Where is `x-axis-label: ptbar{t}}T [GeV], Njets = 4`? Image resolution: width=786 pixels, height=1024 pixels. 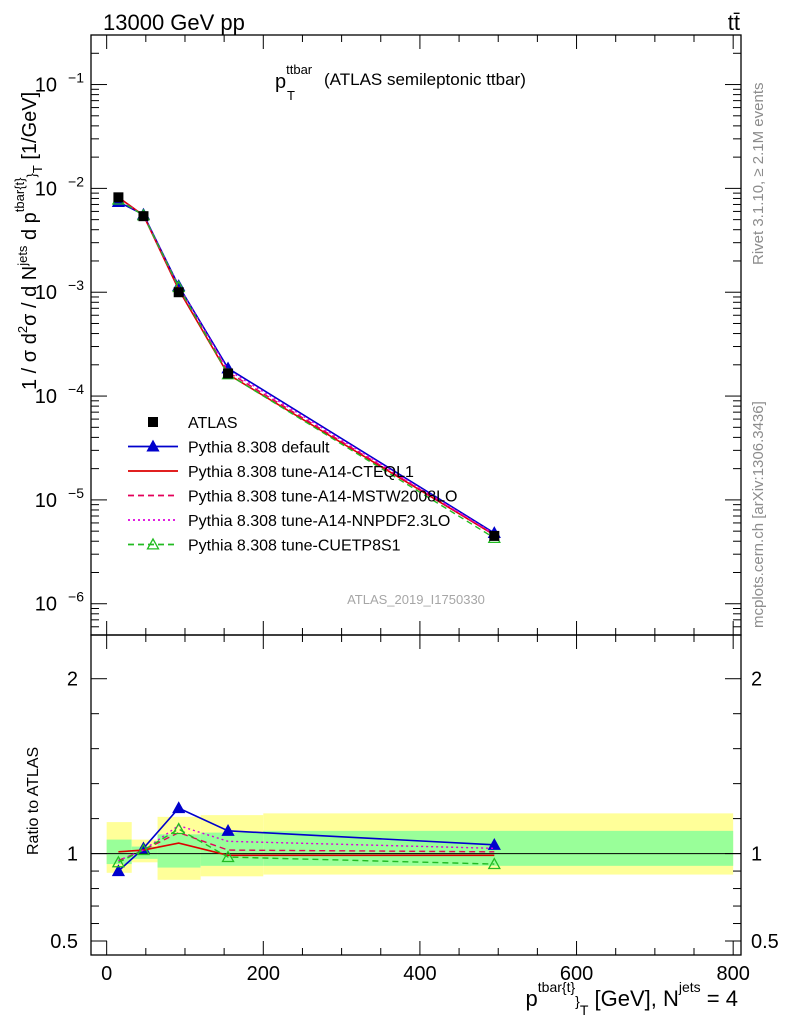
x-axis-label: ptbar{t}}T [GeV], Njets = 4 is located at coordinates (632, 998).